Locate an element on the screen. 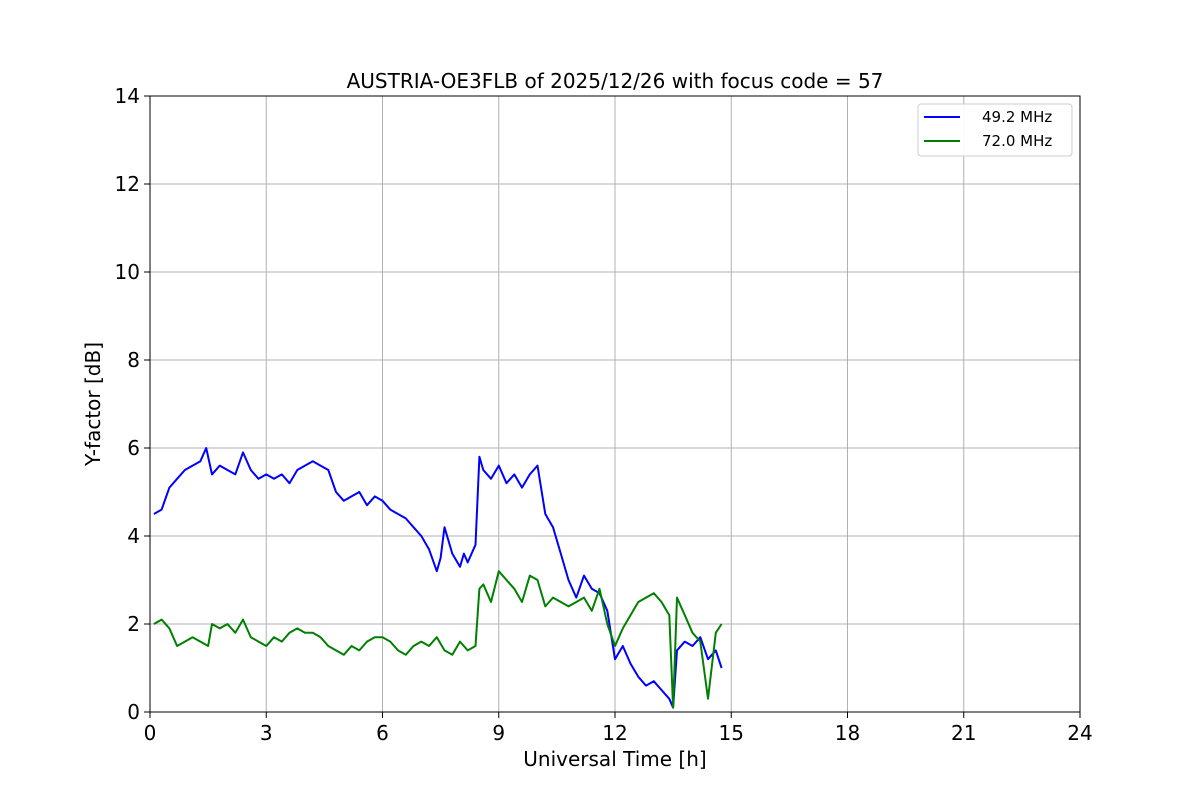 The height and width of the screenshot is (800, 1200). x-tick-label: 9 is located at coordinates (498, 733).